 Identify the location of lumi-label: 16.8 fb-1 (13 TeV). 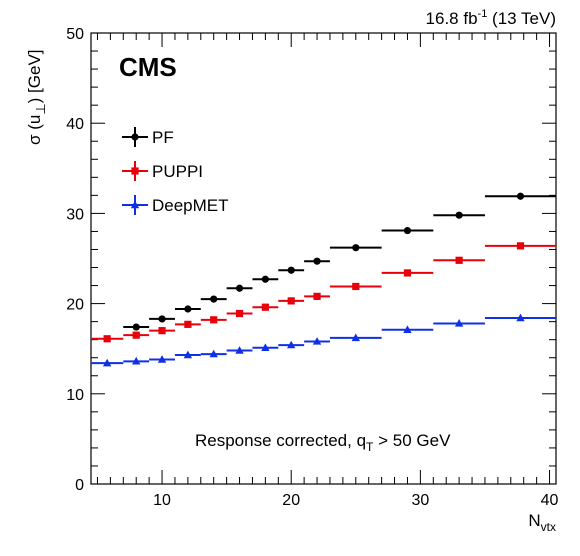
(491, 18).